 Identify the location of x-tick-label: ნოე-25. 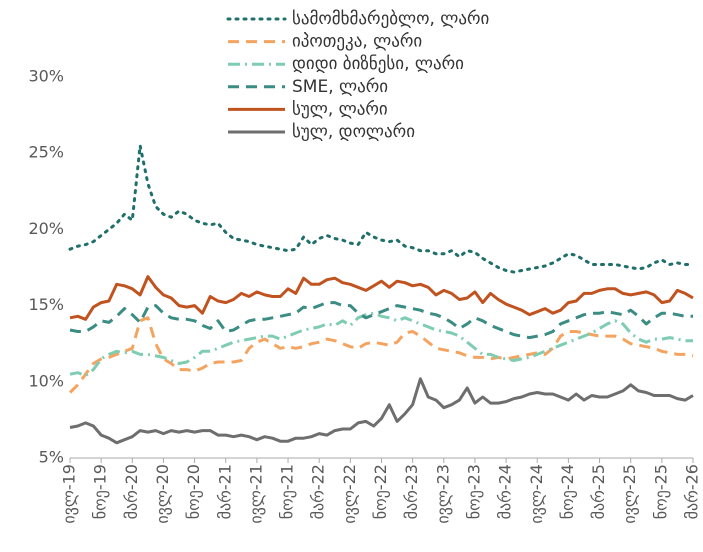
(660, 491).